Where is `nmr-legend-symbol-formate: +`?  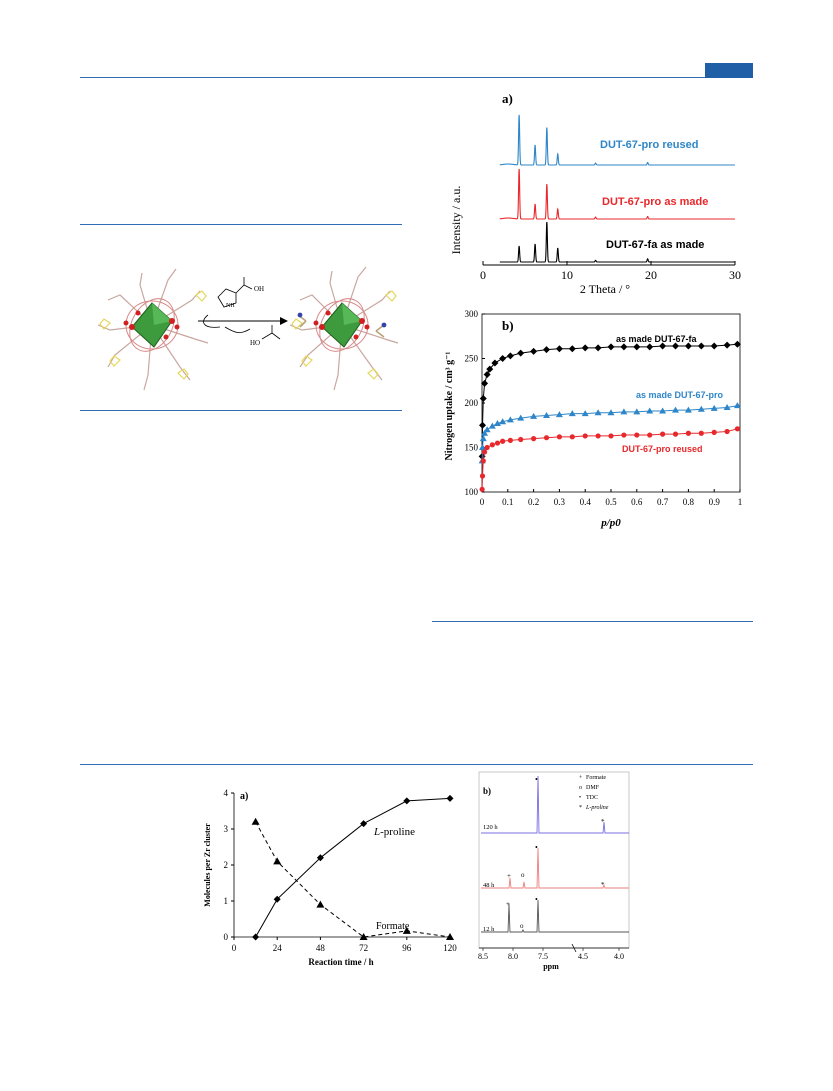 nmr-legend-symbol-formate: + is located at coordinates (581, 778).